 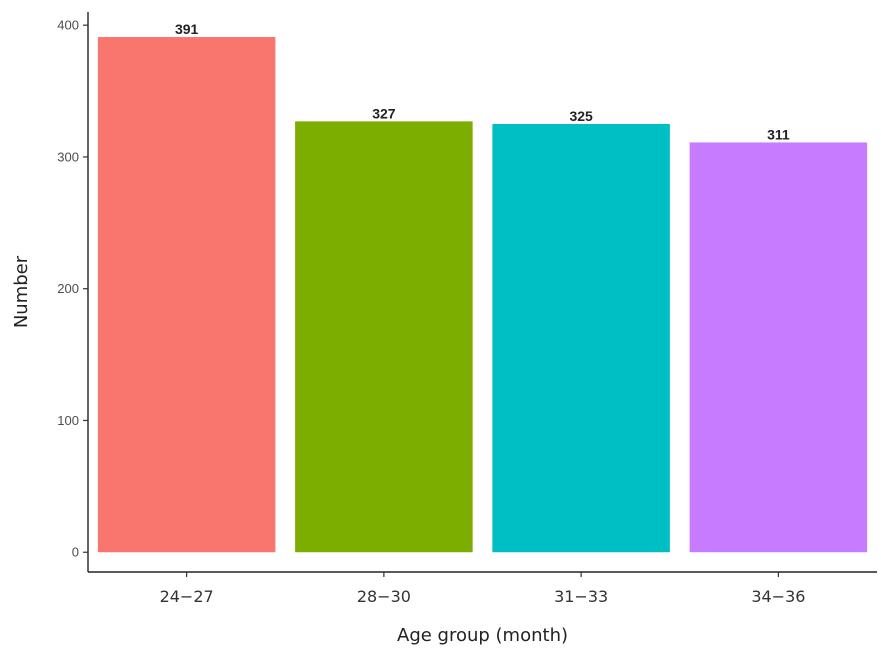 I want to click on bar-value-label-1: 327, so click(x=384, y=113).